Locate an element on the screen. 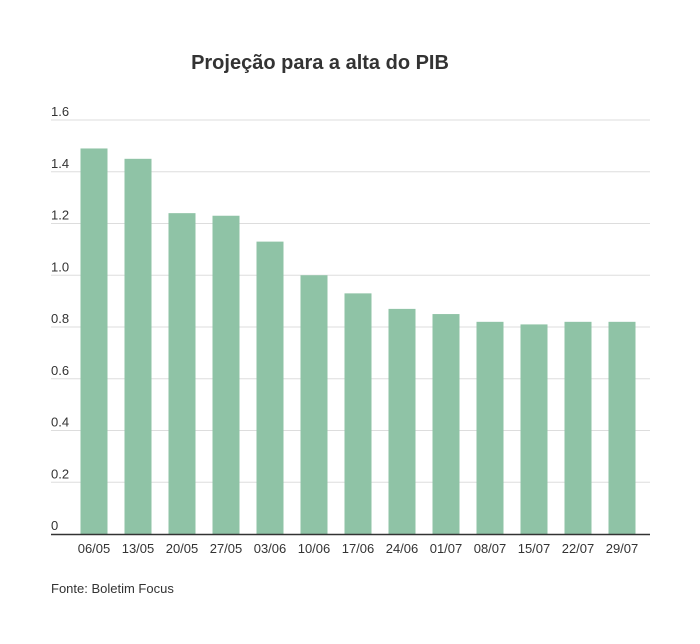 This screenshot has width=700, height=644. chart-title: Projeção para a alta do PIB is located at coordinates (320, 63).